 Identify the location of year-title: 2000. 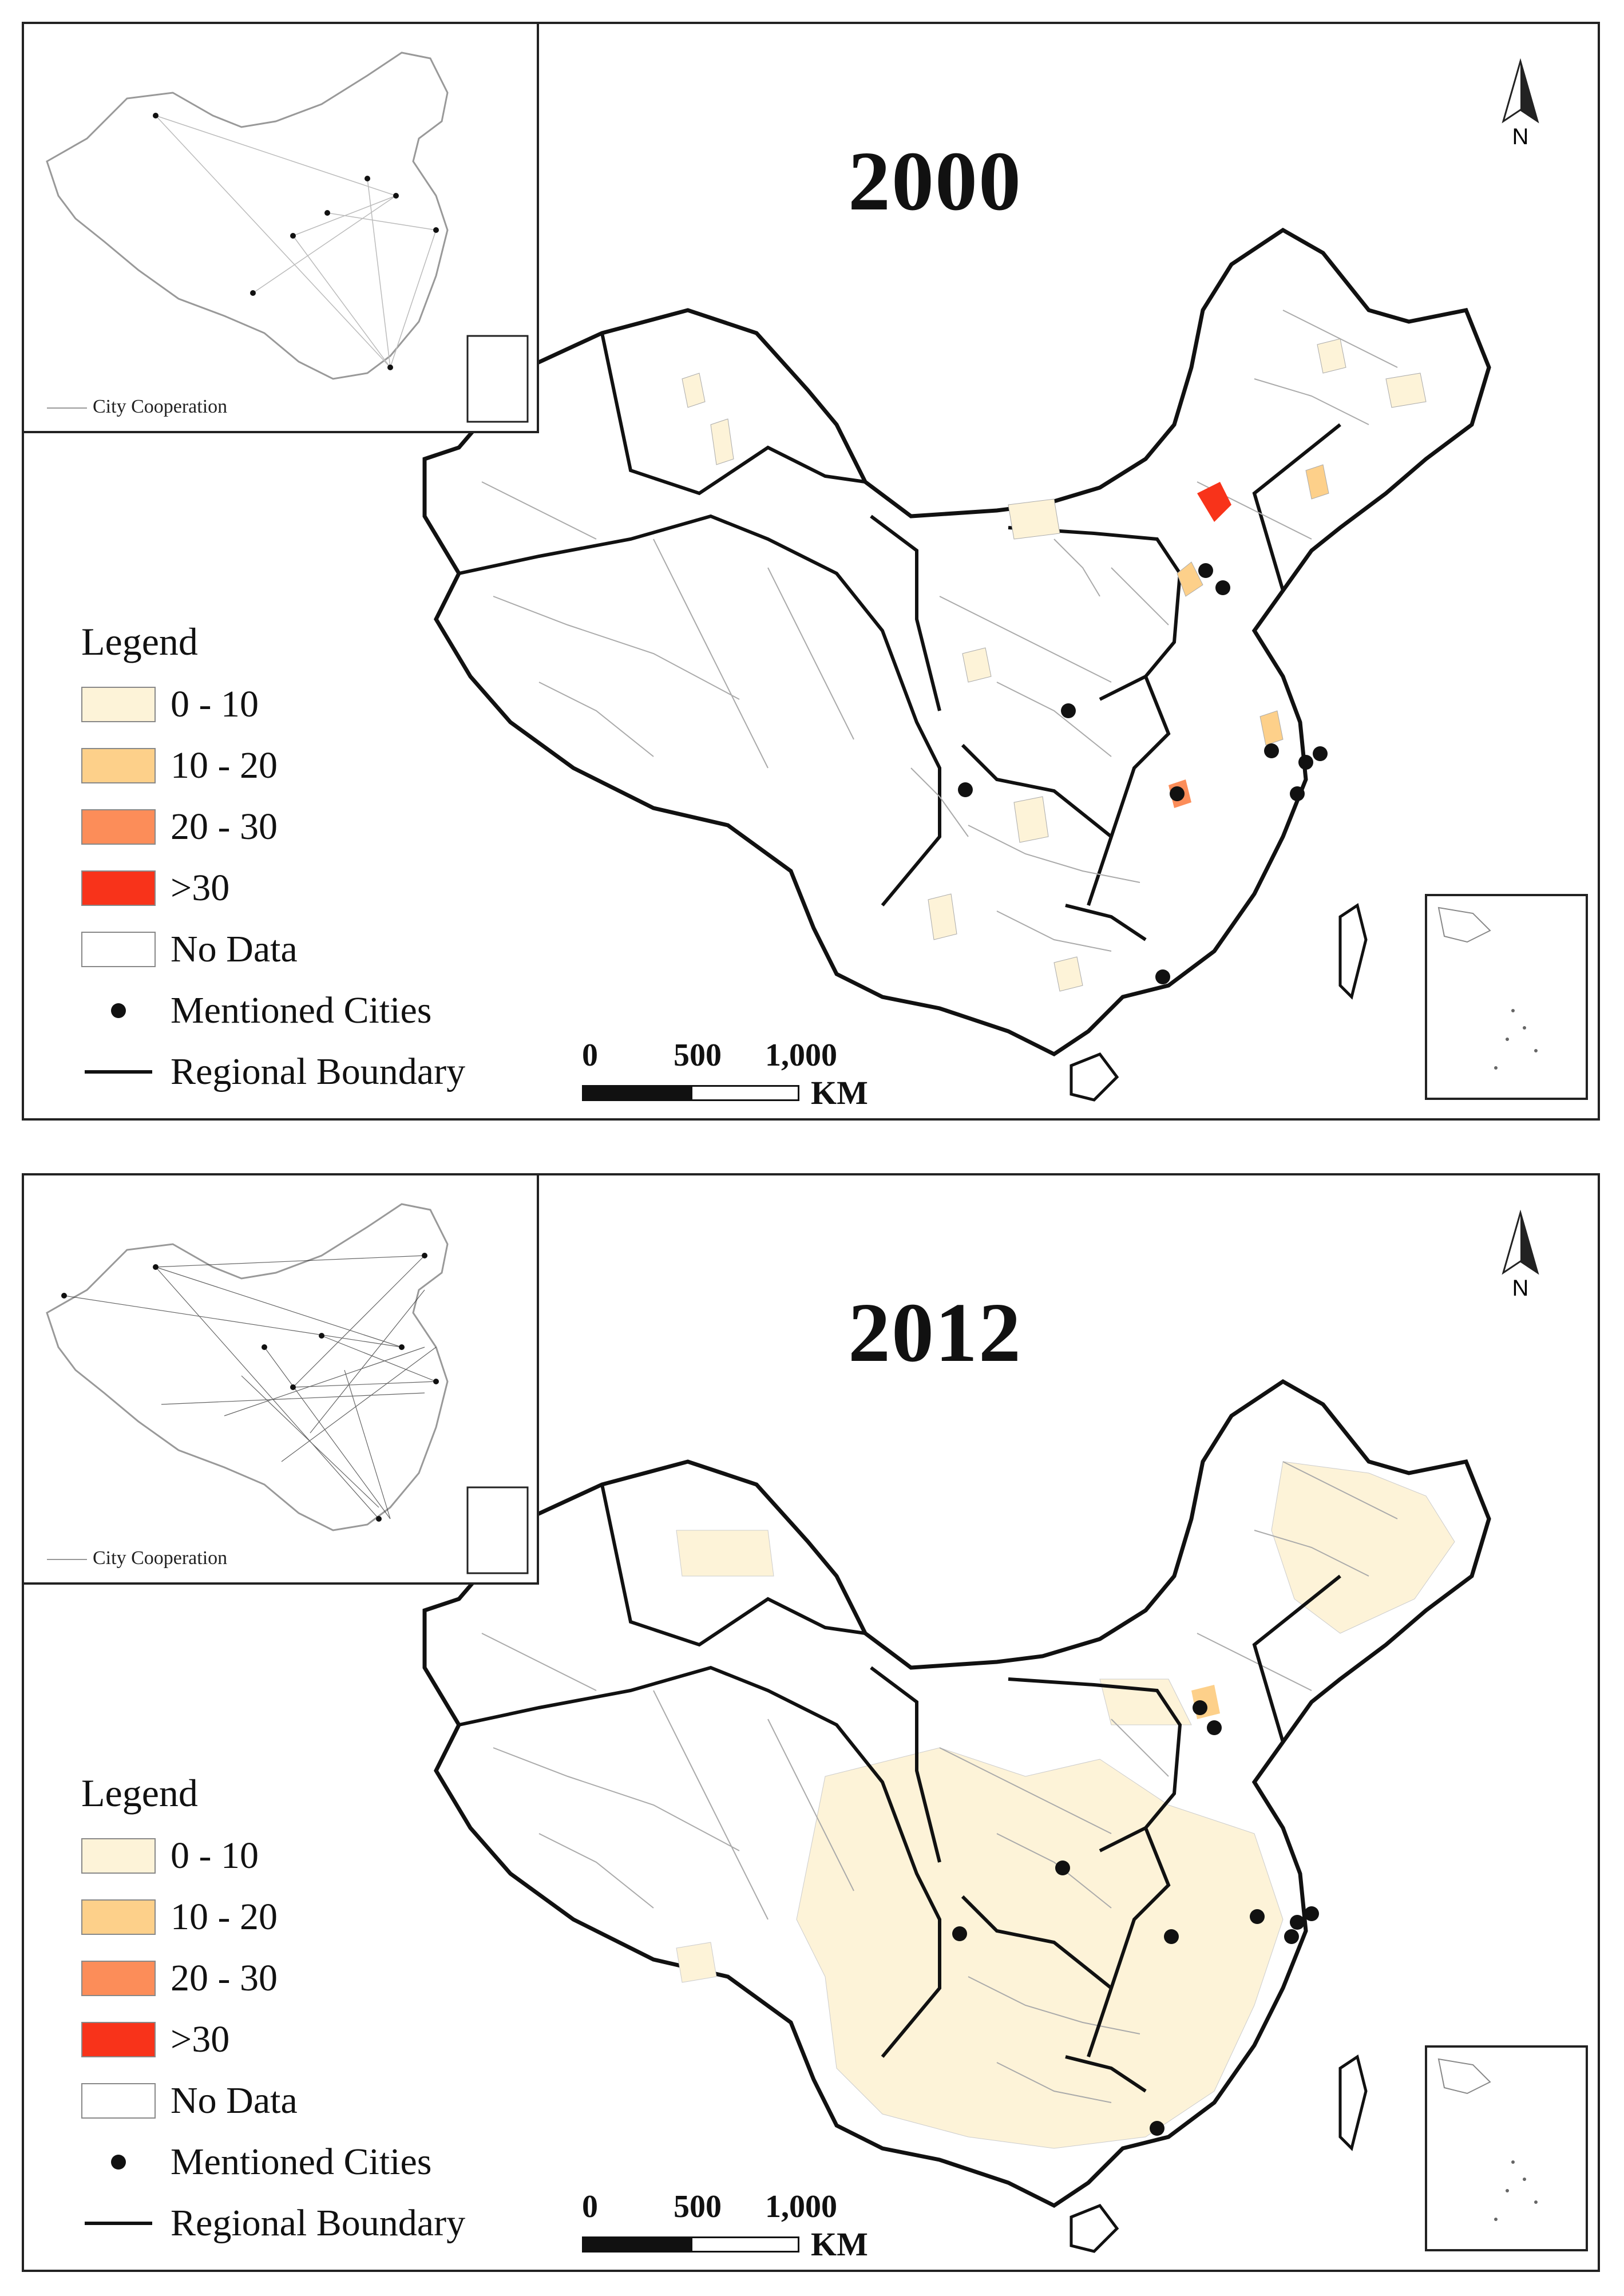
(935, 181).